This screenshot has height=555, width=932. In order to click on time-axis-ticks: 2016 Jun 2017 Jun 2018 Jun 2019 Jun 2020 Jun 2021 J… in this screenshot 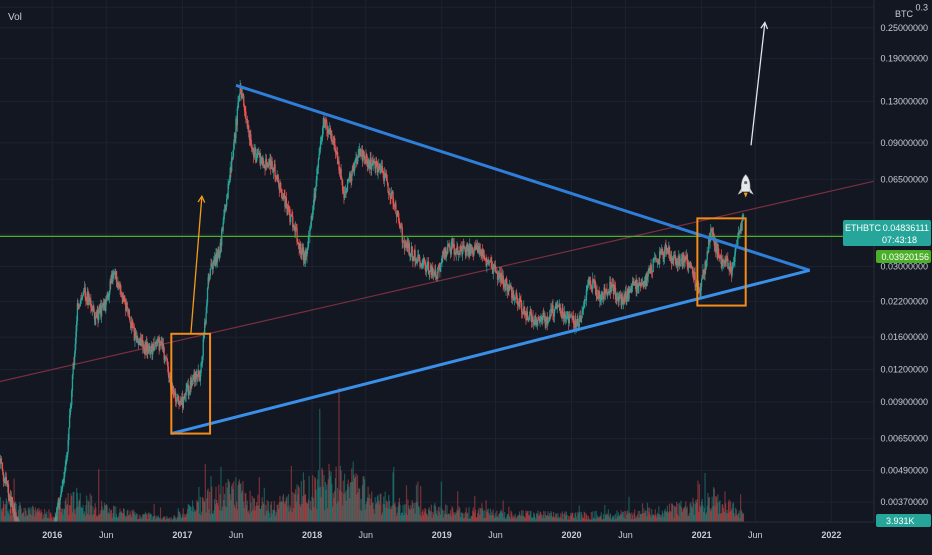, I will do `click(441, 535)`.